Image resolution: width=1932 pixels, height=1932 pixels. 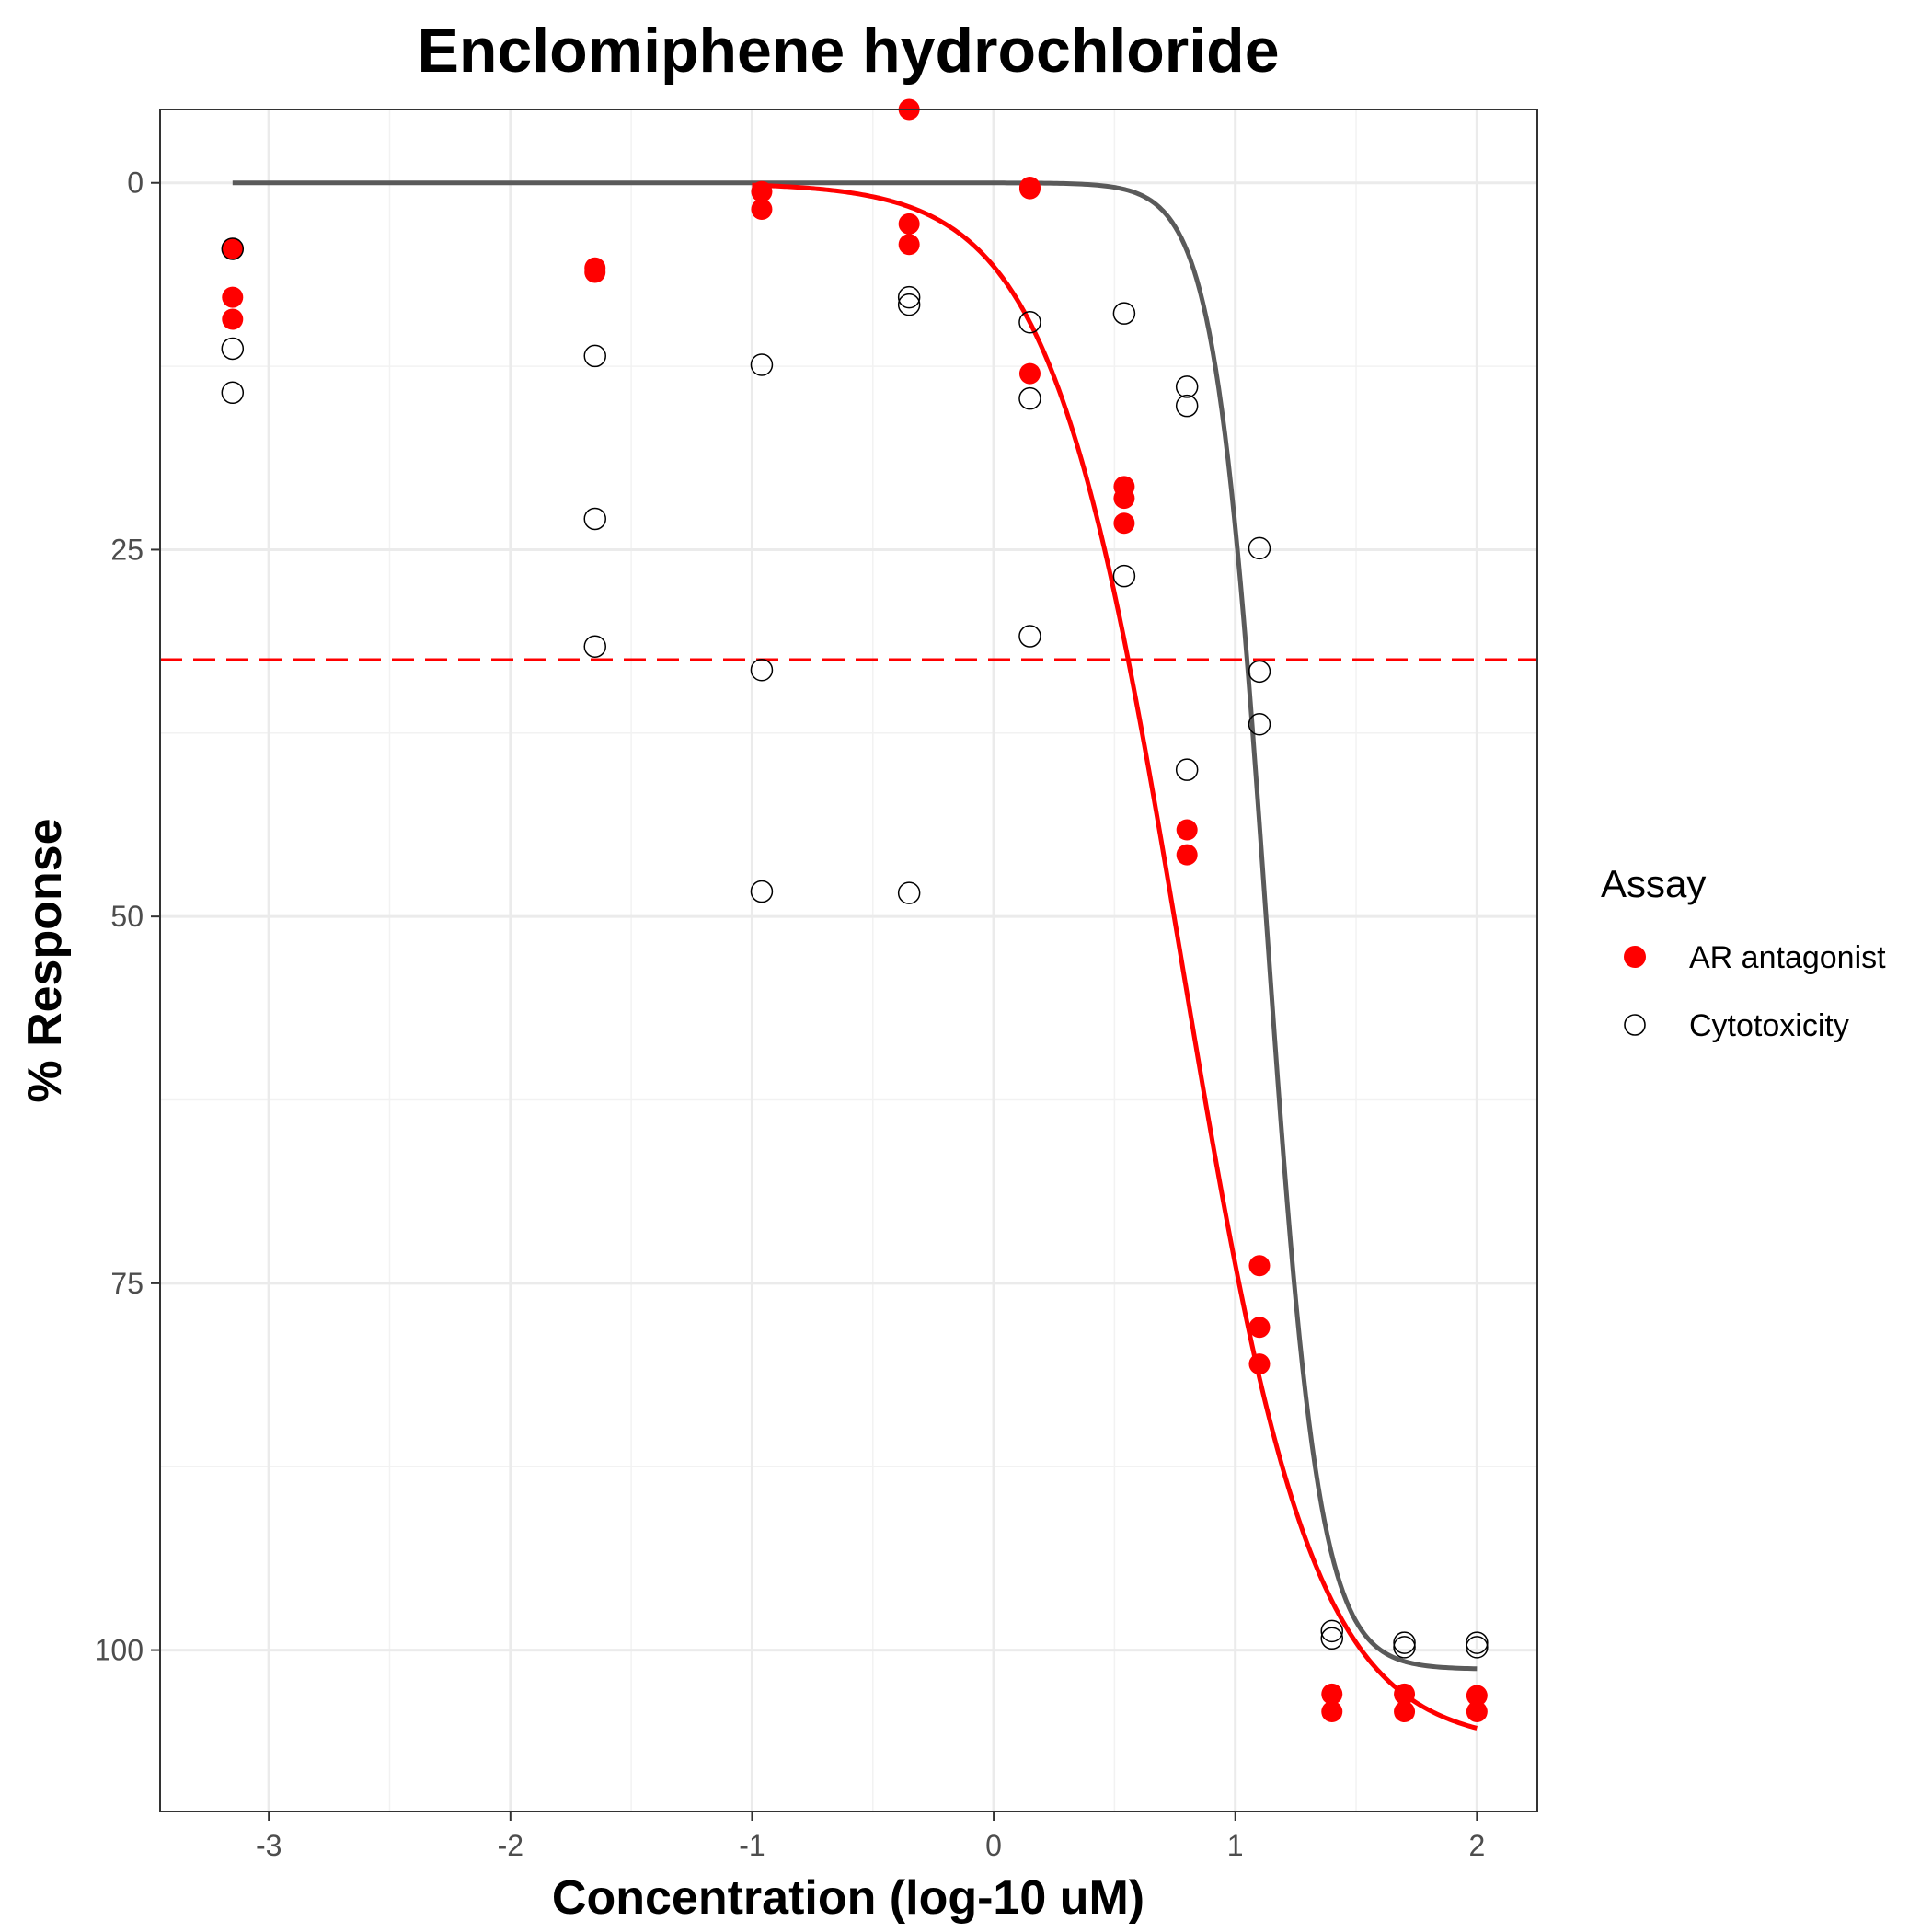 I want to click on x-axis-ticks: -3 -2 -1 0 1 2, so click(x=870, y=1836).